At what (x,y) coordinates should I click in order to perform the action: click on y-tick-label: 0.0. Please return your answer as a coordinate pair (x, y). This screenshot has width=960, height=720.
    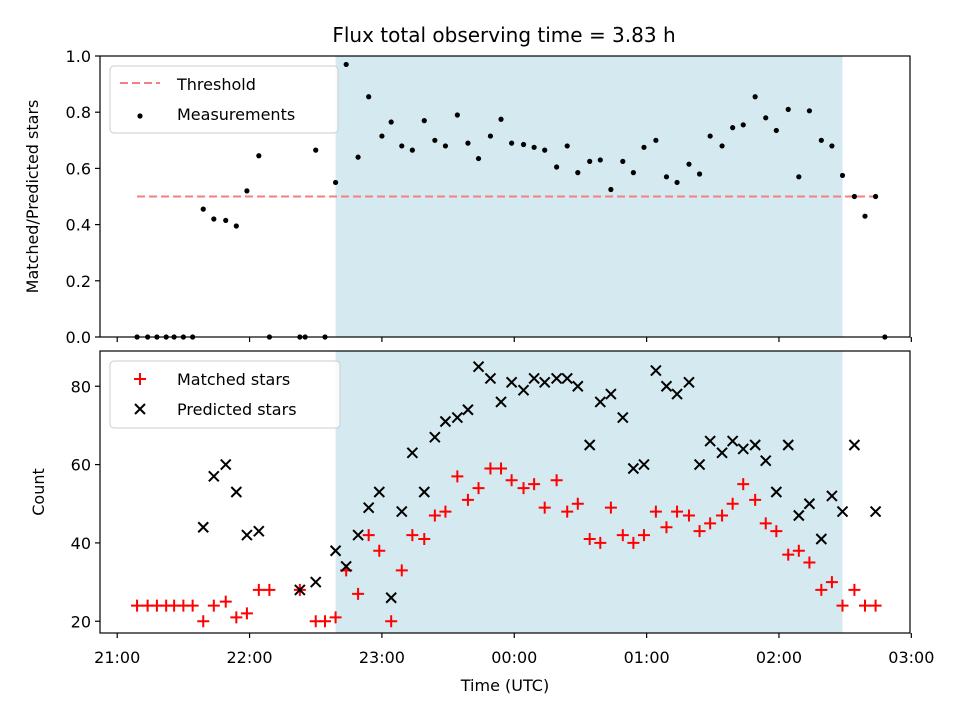
    Looking at the image, I should click on (78, 337).